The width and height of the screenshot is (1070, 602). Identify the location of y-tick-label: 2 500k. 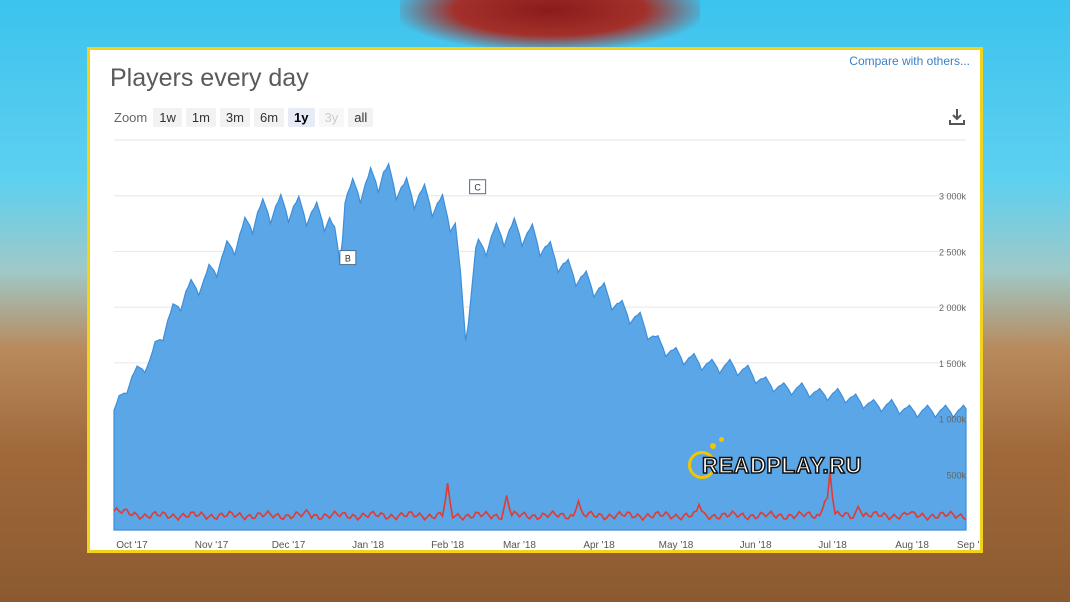
(953, 252).